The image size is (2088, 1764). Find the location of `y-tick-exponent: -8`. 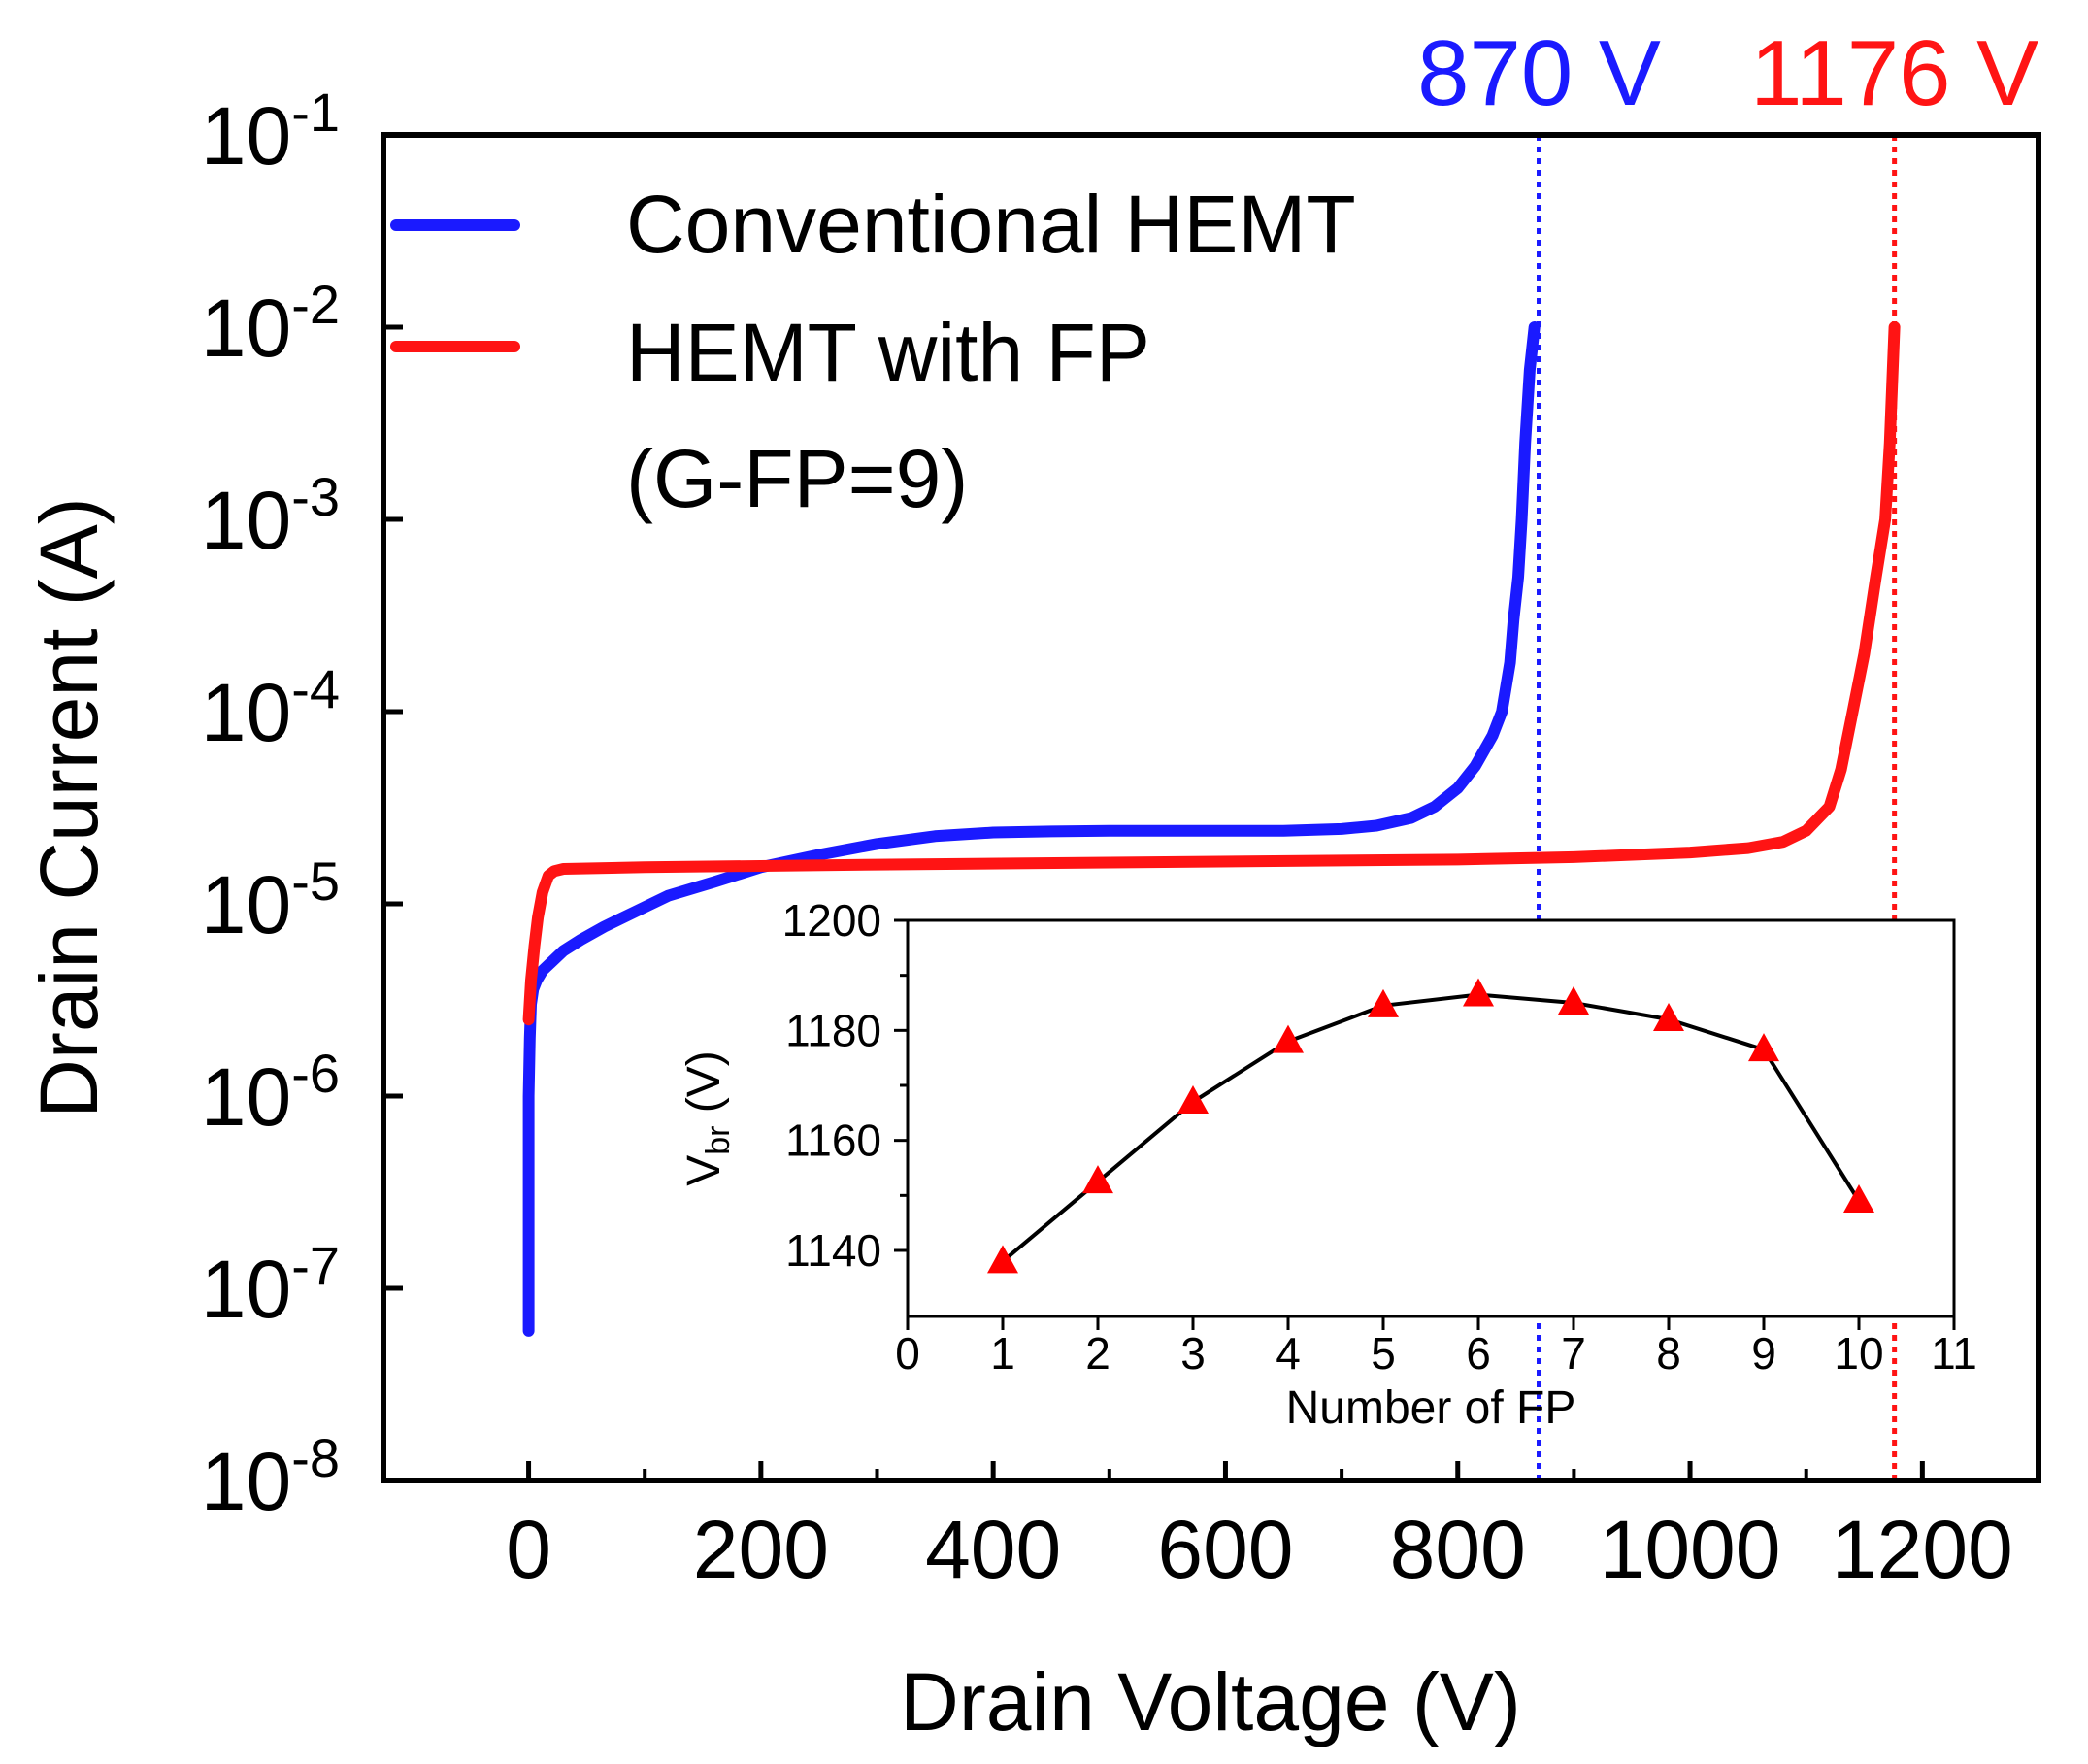

y-tick-exponent: -8 is located at coordinates (315, 1457).